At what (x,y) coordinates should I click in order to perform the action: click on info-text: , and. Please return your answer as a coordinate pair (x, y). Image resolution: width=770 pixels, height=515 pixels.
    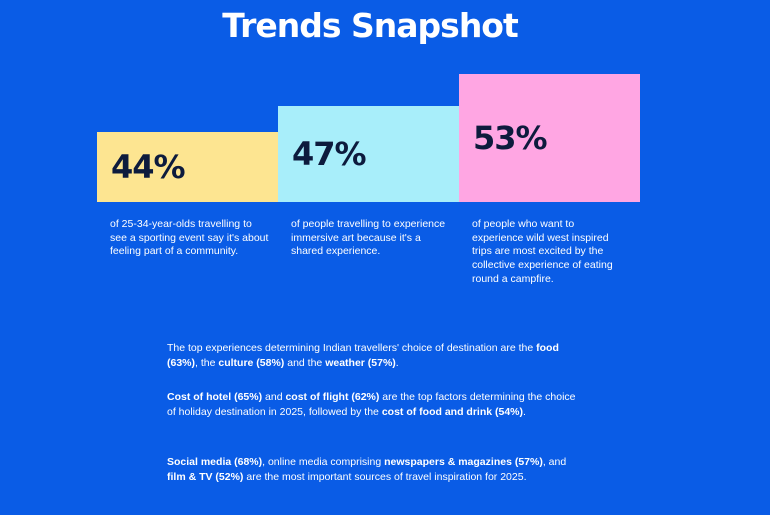
    Looking at the image, I should click on (554, 462).